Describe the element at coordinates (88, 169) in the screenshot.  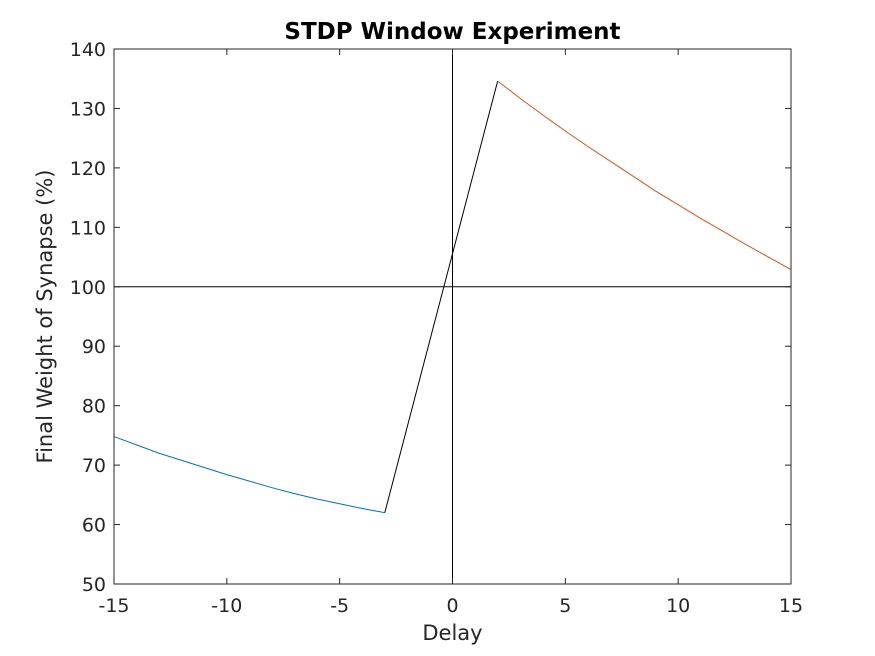
I see `y-tick-label: 120` at that location.